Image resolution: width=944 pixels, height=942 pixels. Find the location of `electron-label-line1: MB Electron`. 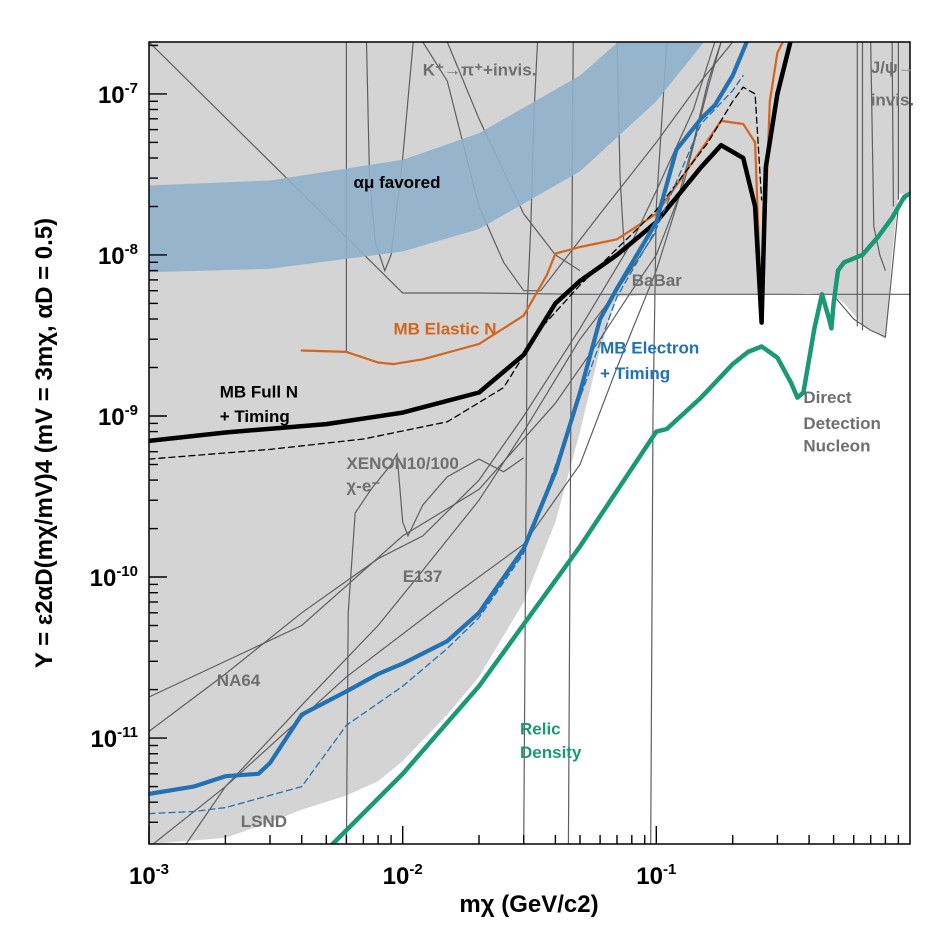

electron-label-line1: MB Electron is located at coordinates (649, 347).